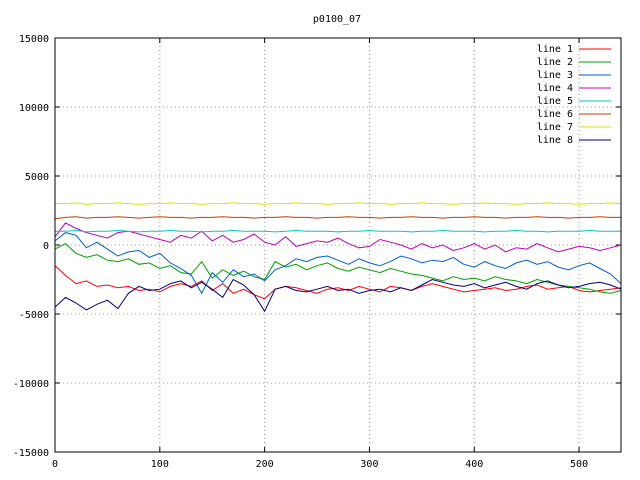 The image size is (640, 480). Describe the element at coordinates (369, 464) in the screenshot. I see `x-tick-label: 300` at that location.